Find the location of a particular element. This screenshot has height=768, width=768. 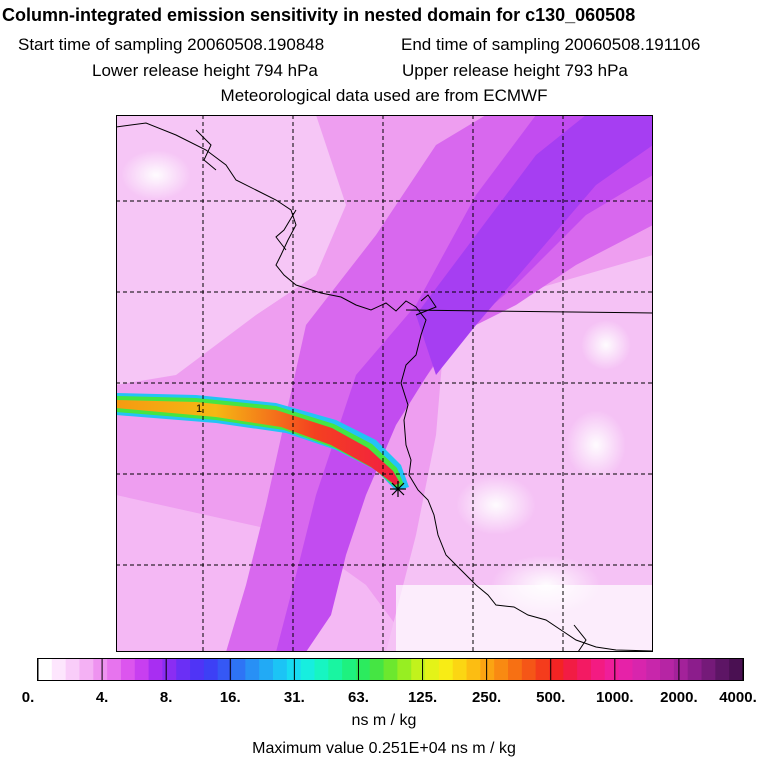

release-point-icon is located at coordinates (398, 489).